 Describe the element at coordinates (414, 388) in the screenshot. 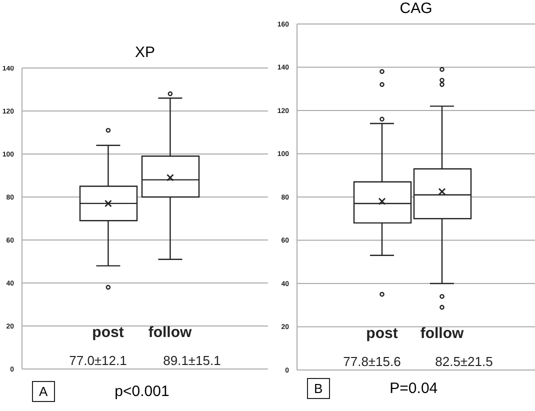

I see `text: P=0.04` at that location.